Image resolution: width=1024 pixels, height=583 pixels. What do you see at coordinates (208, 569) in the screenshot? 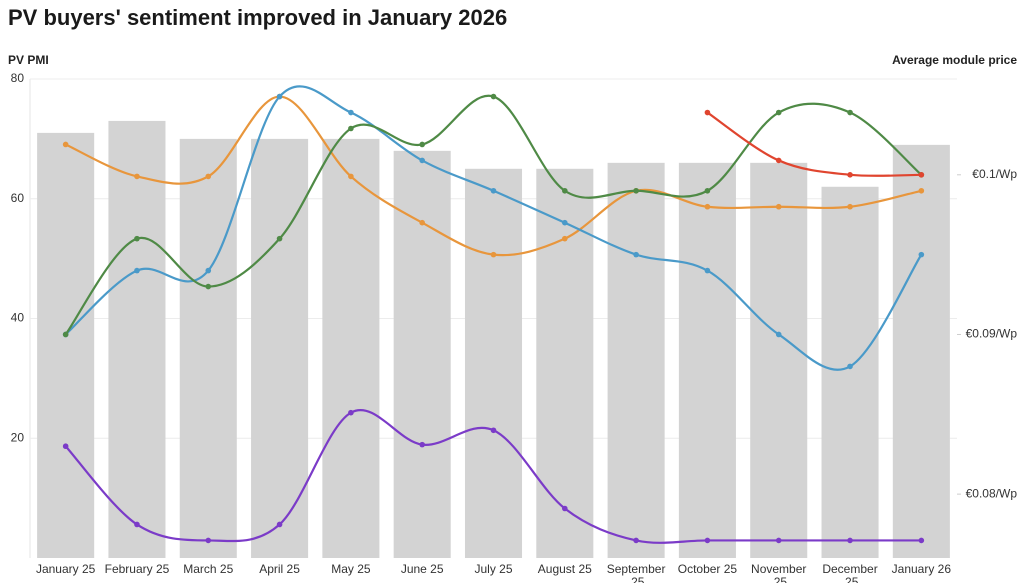
I see `x-tick-label: March 25` at bounding box center [208, 569].